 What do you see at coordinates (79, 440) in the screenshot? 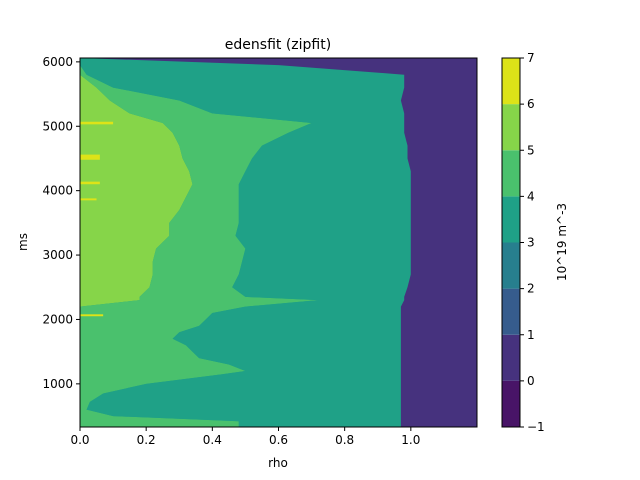
I see `x-tick-label: 0.0` at bounding box center [79, 440].